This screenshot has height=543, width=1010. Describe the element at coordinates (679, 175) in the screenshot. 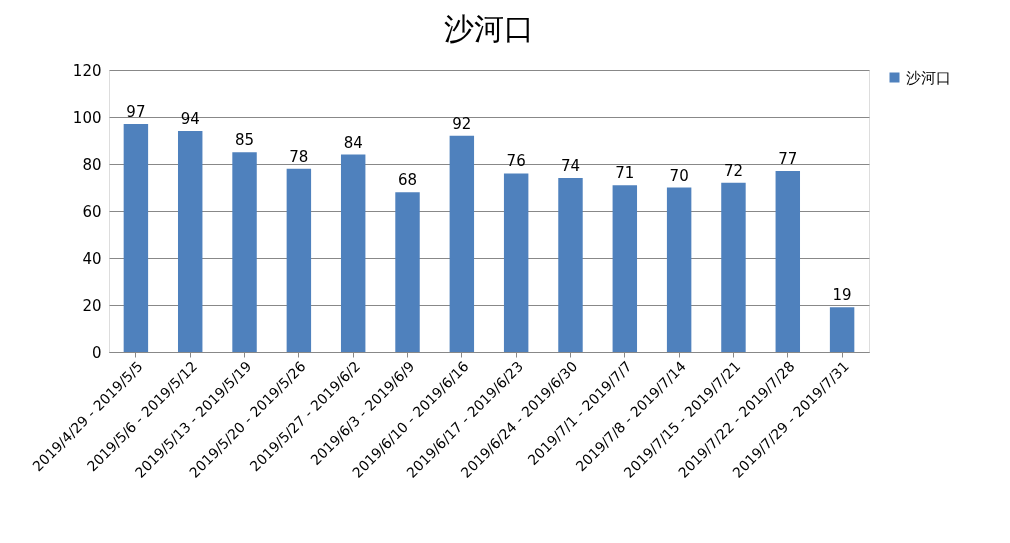

I see `data-label: 70` at that location.